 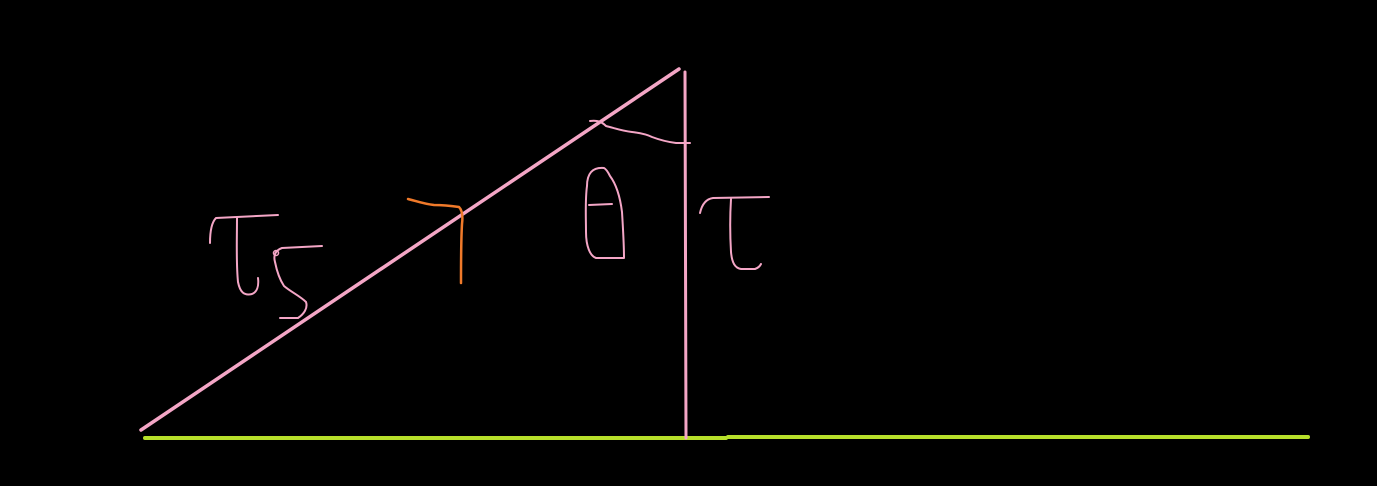 I want to click on tau-s-symbol, so click(x=266, y=266).